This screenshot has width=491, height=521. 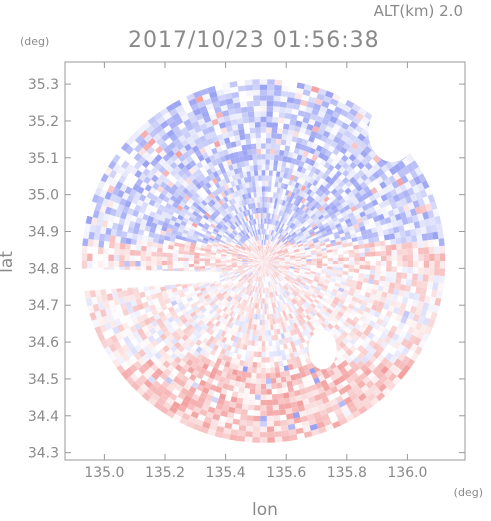 What do you see at coordinates (226, 473) in the screenshot?
I see `x-tick-label: 135.4` at bounding box center [226, 473].